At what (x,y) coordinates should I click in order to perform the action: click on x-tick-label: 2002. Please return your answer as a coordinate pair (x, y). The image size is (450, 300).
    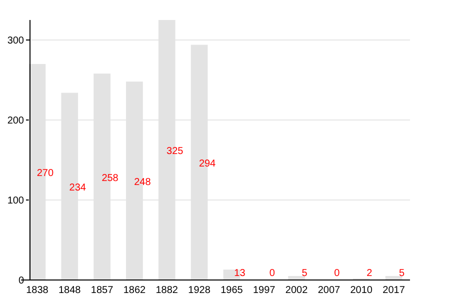
    Looking at the image, I should click on (296, 290).